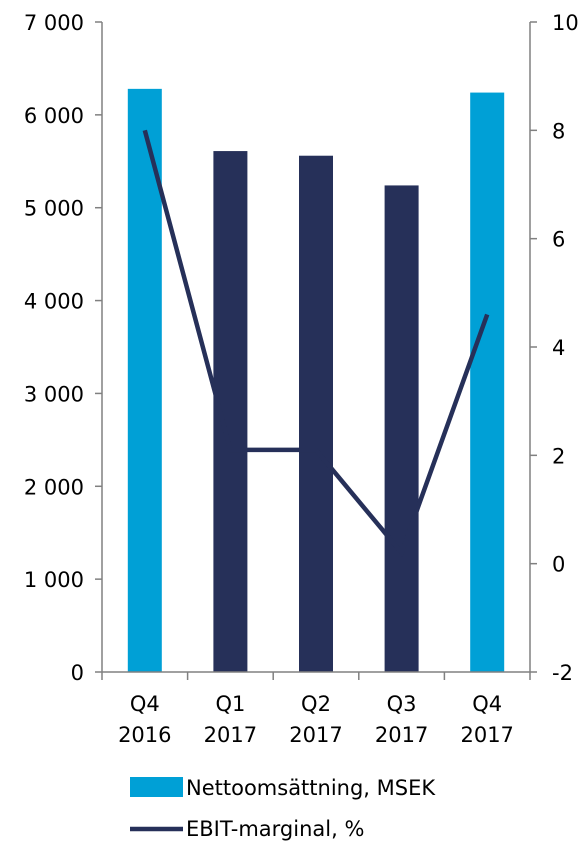 Image resolution: width=586 pixels, height=844 pixels. What do you see at coordinates (402, 704) in the screenshot?
I see `x-axis-tick-label: Q3` at bounding box center [402, 704].